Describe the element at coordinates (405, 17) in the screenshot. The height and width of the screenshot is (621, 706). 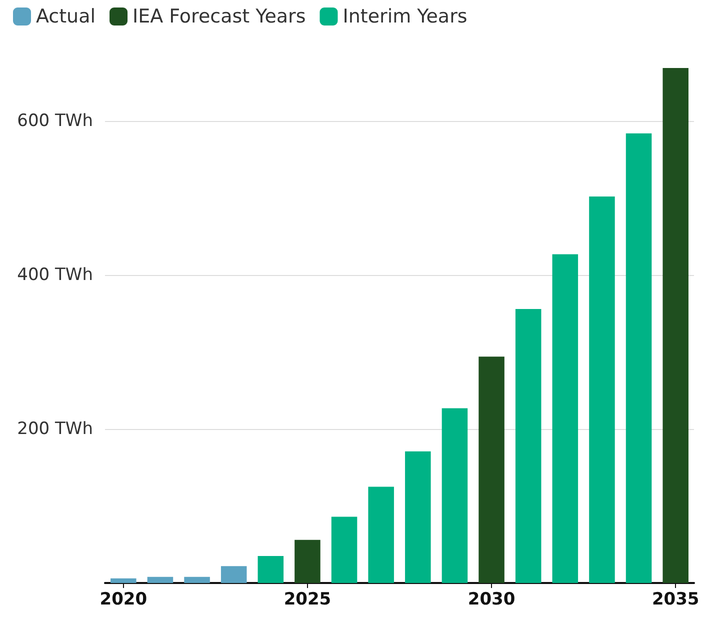
I see `legend-label: Interim Years` at that location.